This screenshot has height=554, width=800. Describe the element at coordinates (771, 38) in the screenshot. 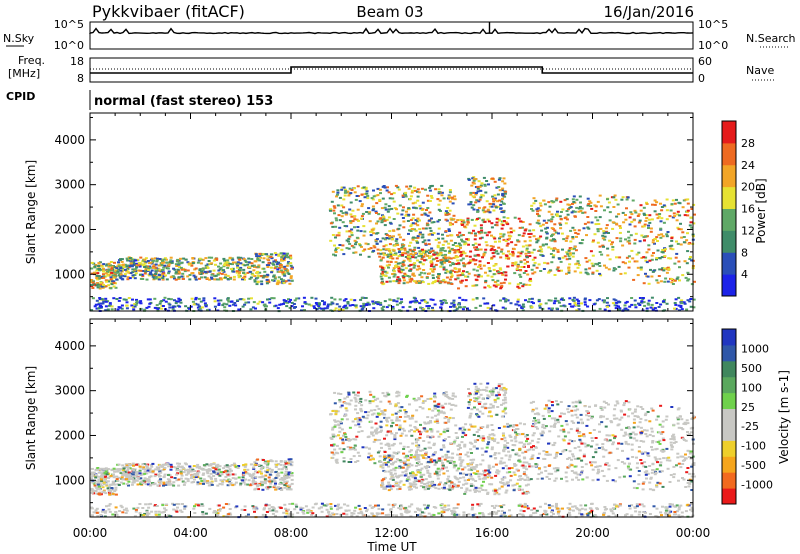

I see `nsearch-label: N.Search` at that location.